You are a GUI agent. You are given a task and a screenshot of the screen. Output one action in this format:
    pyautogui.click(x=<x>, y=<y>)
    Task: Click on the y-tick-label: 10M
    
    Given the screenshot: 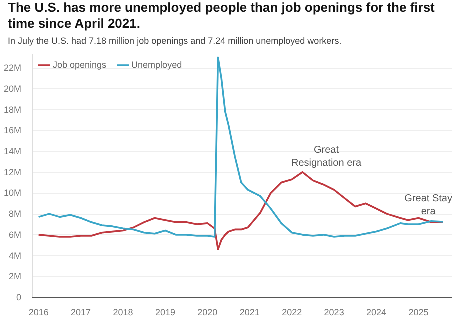 What is the action you would take?
    pyautogui.click(x=13, y=193)
    